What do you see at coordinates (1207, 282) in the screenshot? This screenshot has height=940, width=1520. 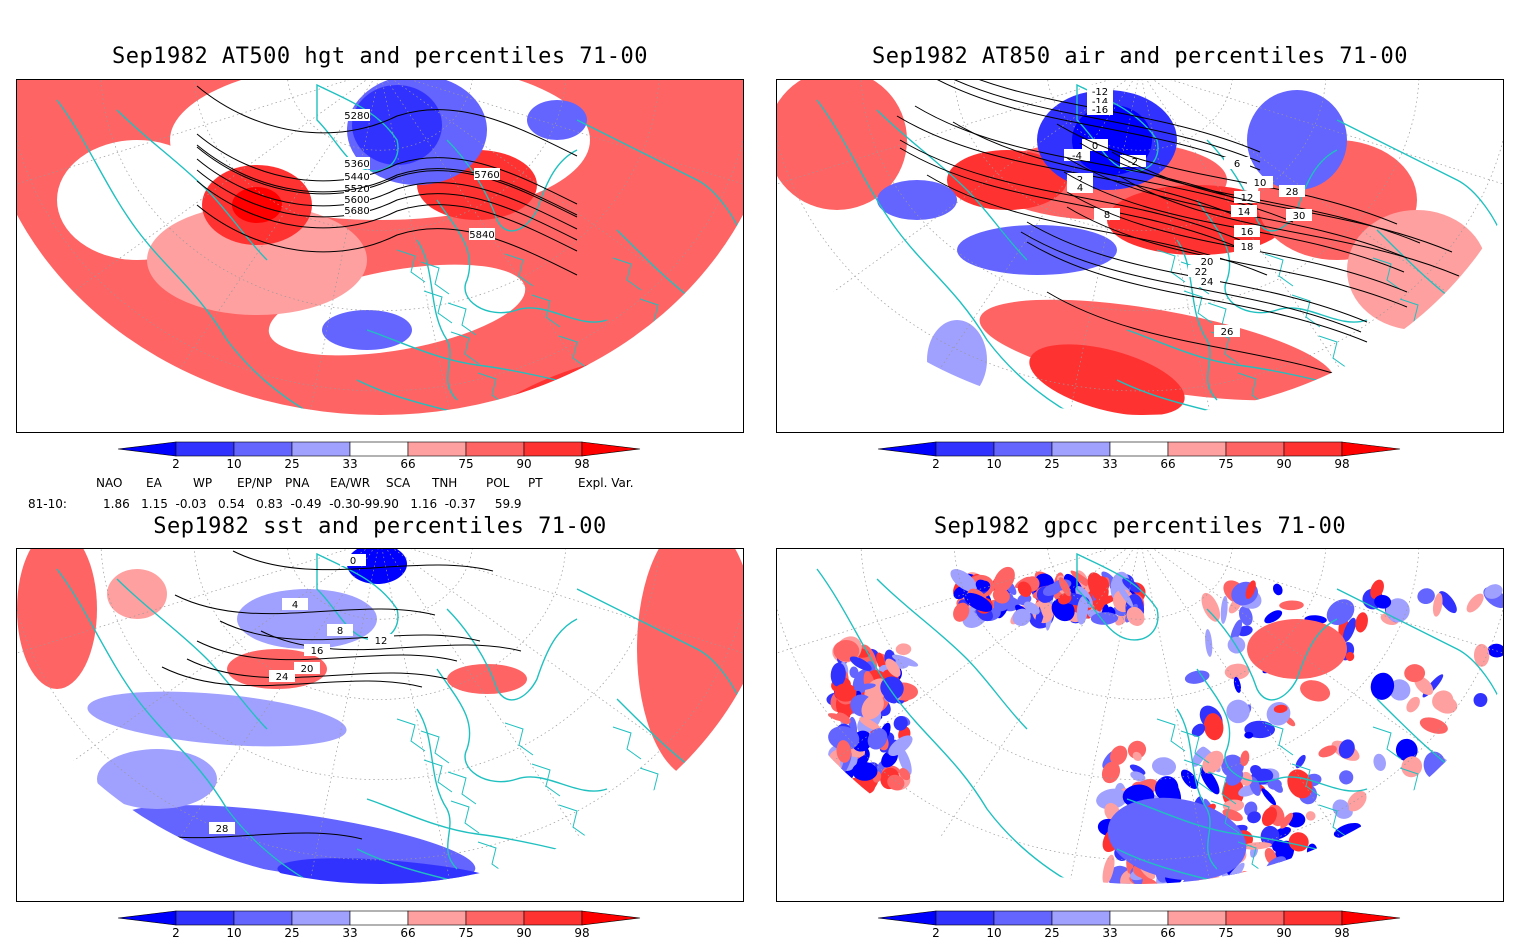 I see `contour-label: 24` at bounding box center [1207, 282].